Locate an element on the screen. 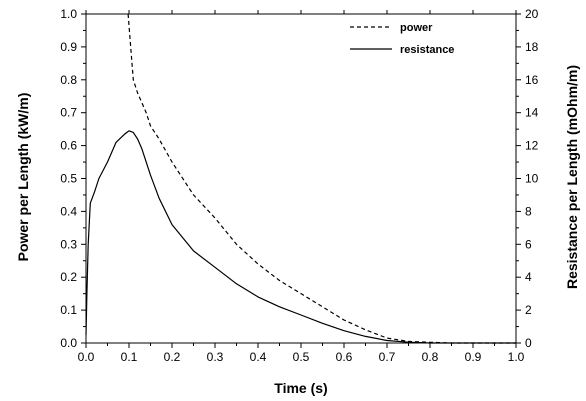  legend: power resistance is located at coordinates (402, 39).